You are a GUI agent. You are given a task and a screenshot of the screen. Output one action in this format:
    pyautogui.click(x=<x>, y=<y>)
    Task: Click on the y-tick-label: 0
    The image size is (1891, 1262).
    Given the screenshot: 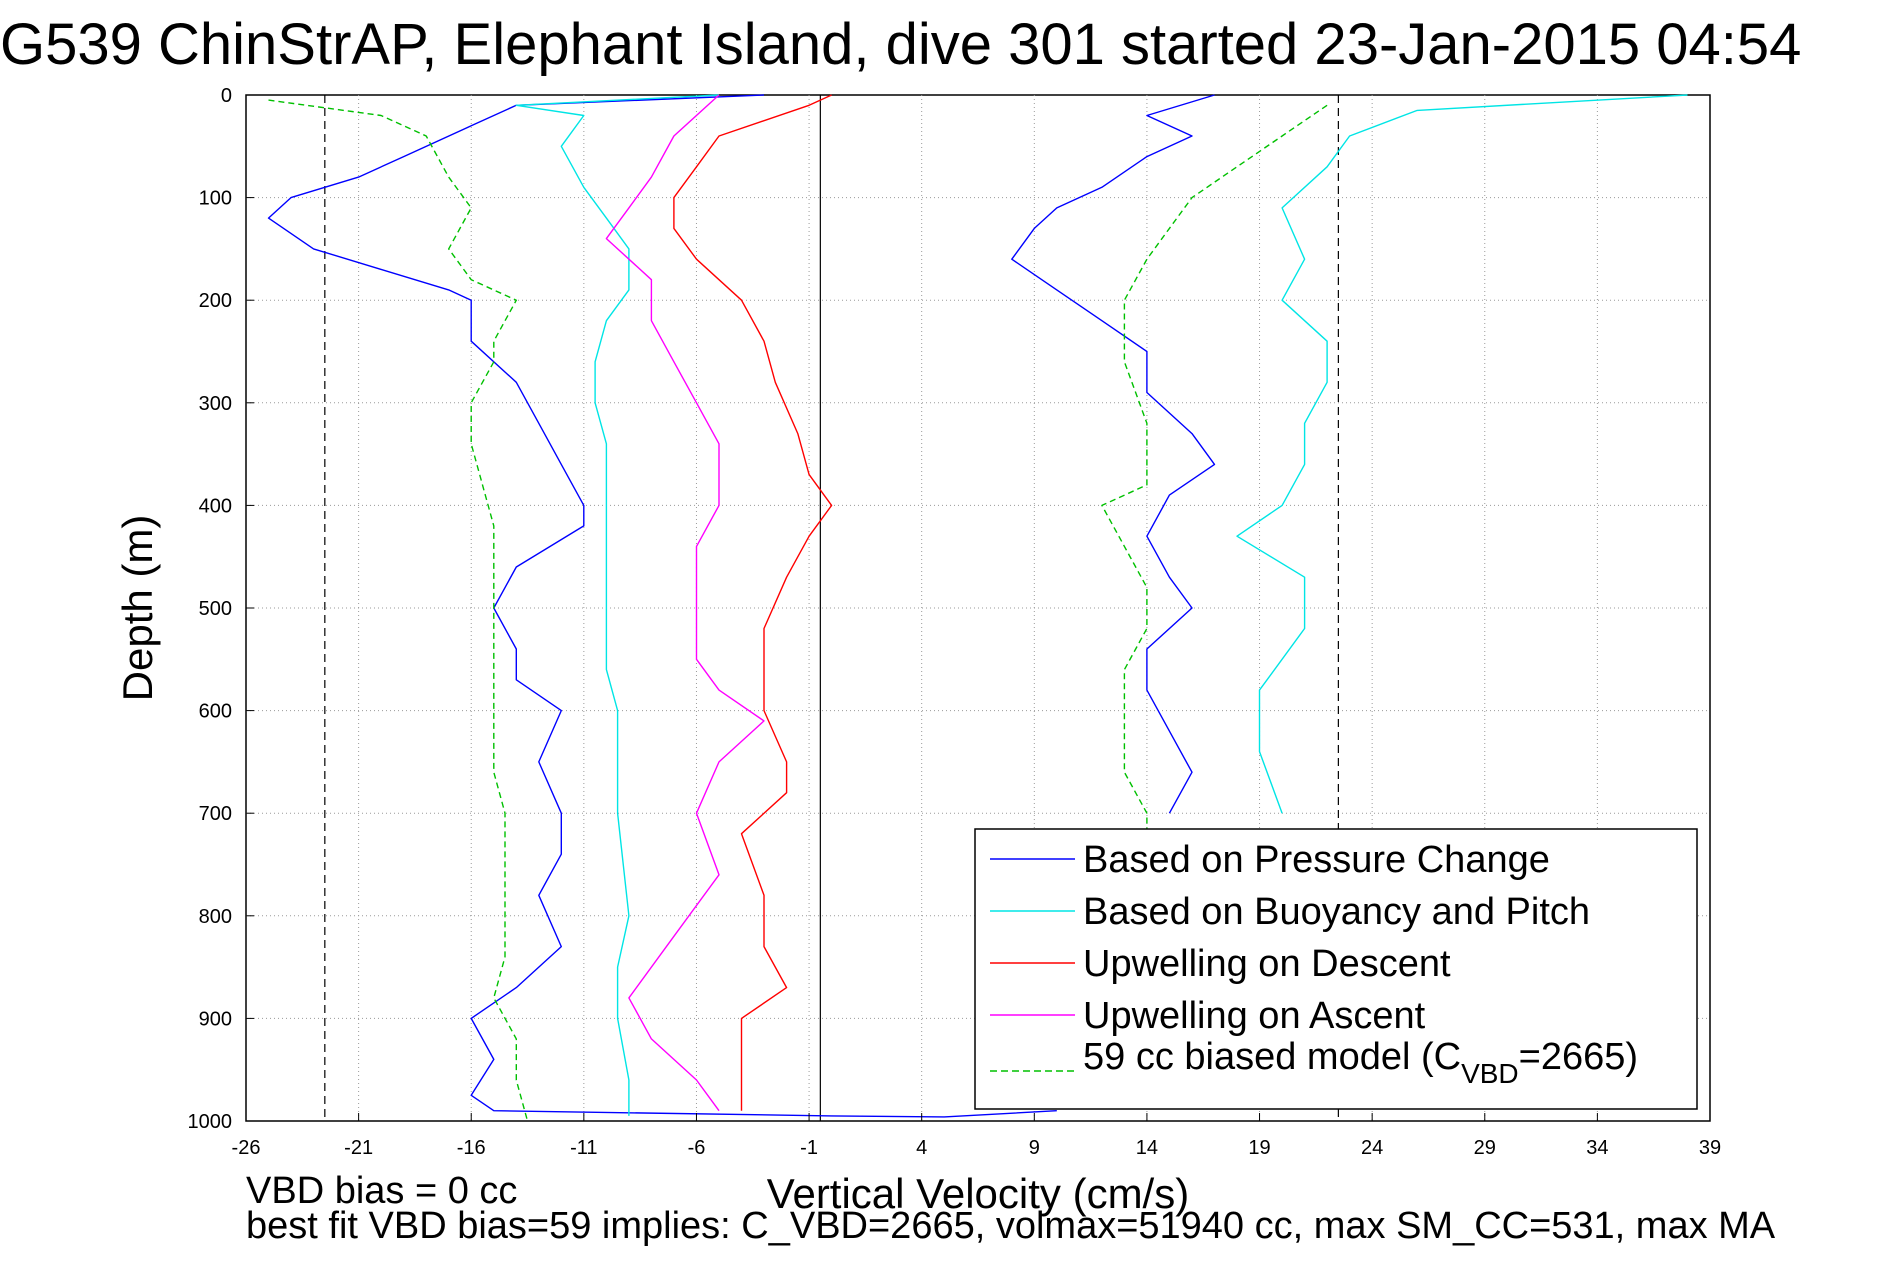 What is the action you would take?
    pyautogui.click(x=226, y=96)
    